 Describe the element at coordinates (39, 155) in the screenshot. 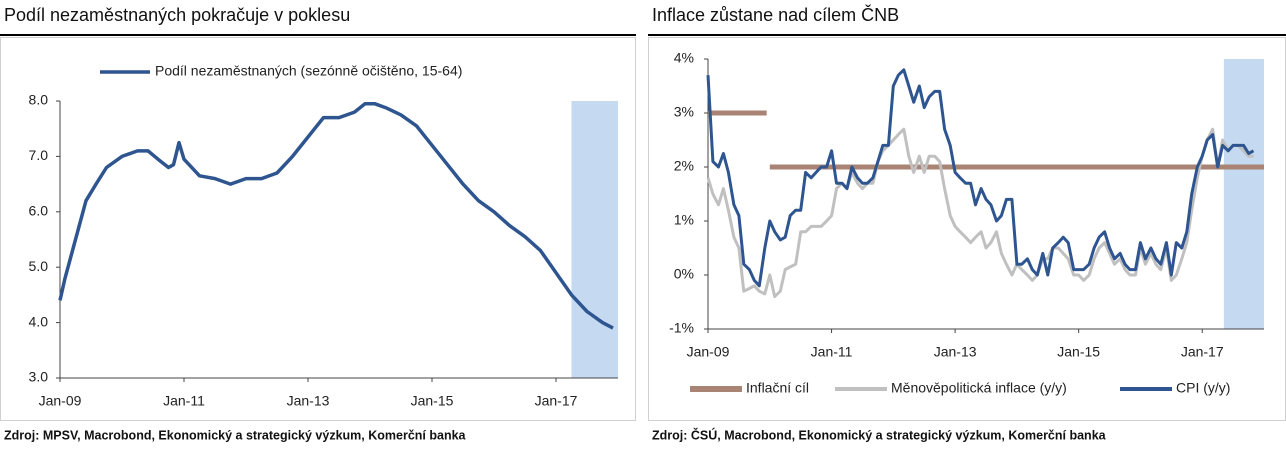

I see `y-tick-label: 7.0` at that location.